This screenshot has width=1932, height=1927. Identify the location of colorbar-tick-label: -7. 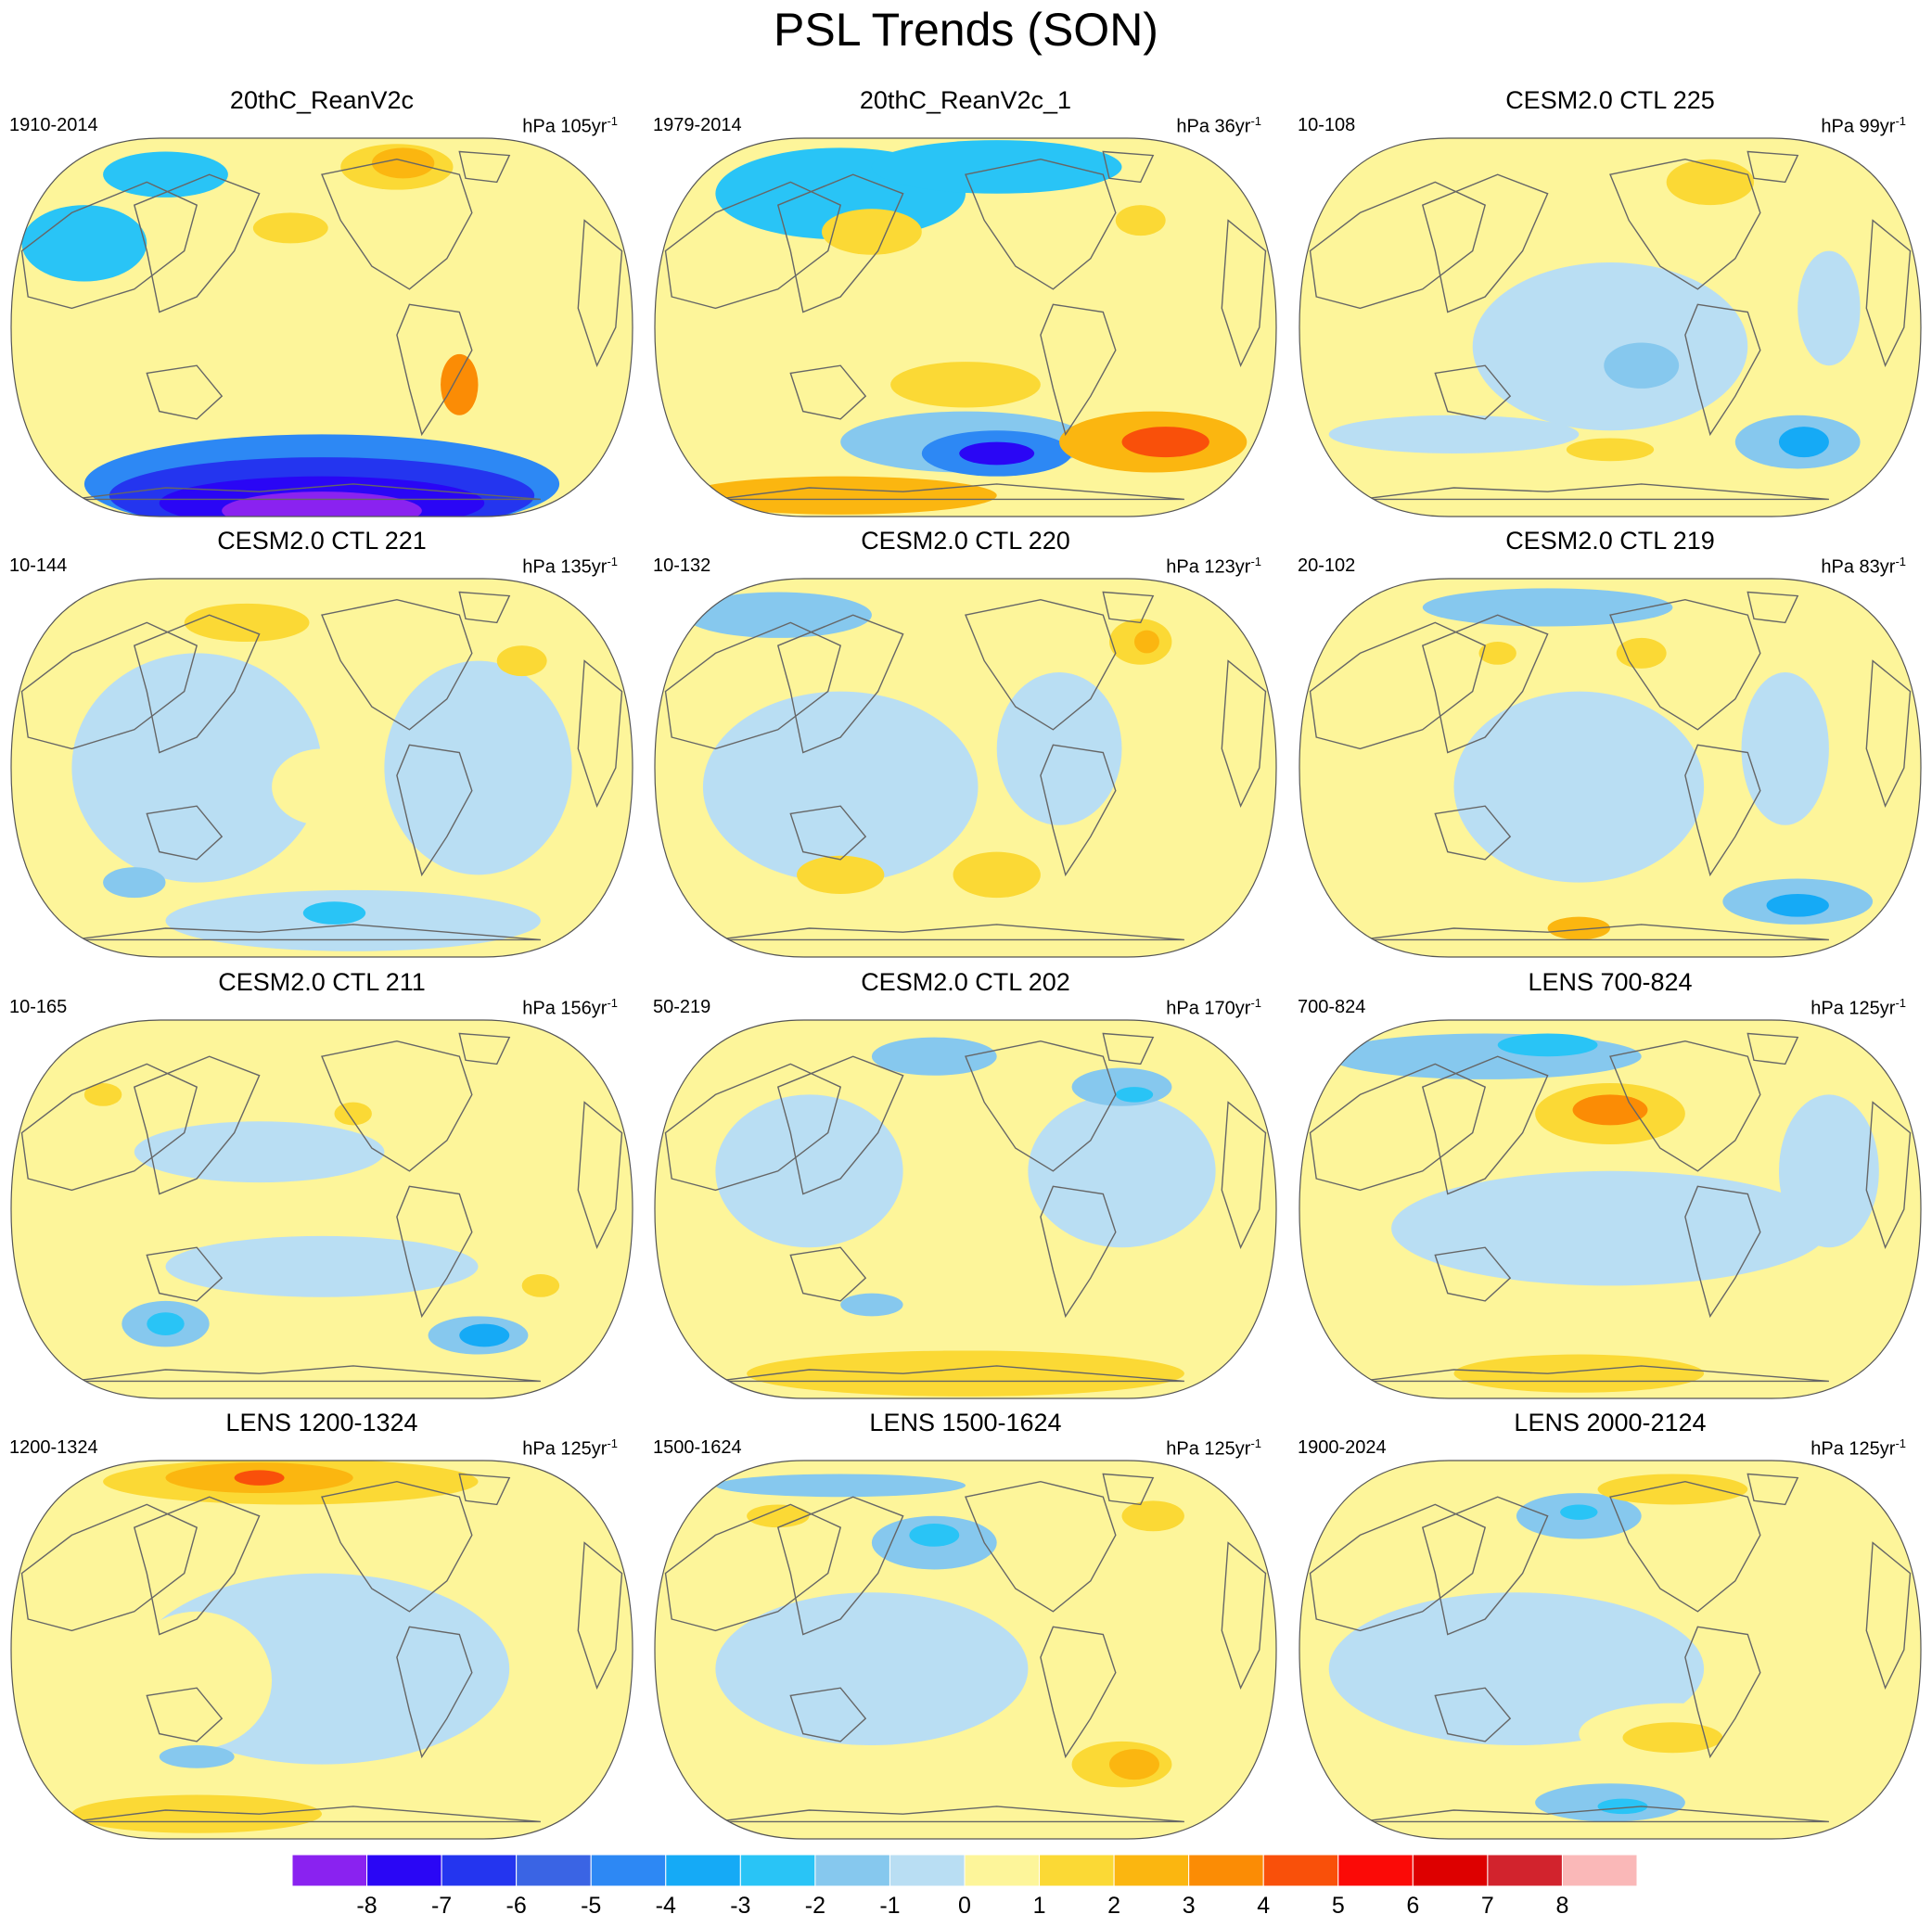
(441, 1906).